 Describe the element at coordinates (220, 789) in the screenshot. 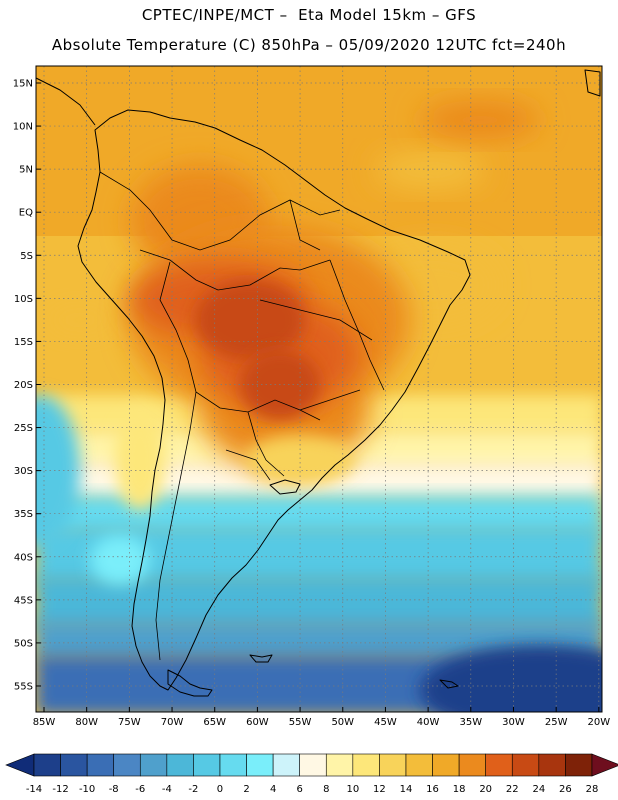

I see `colorbar-tick-label: 0` at that location.